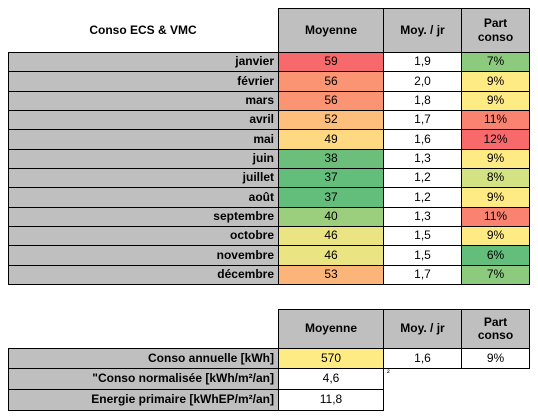  I want to click on part-conso-cell: 8%, so click(495, 178).